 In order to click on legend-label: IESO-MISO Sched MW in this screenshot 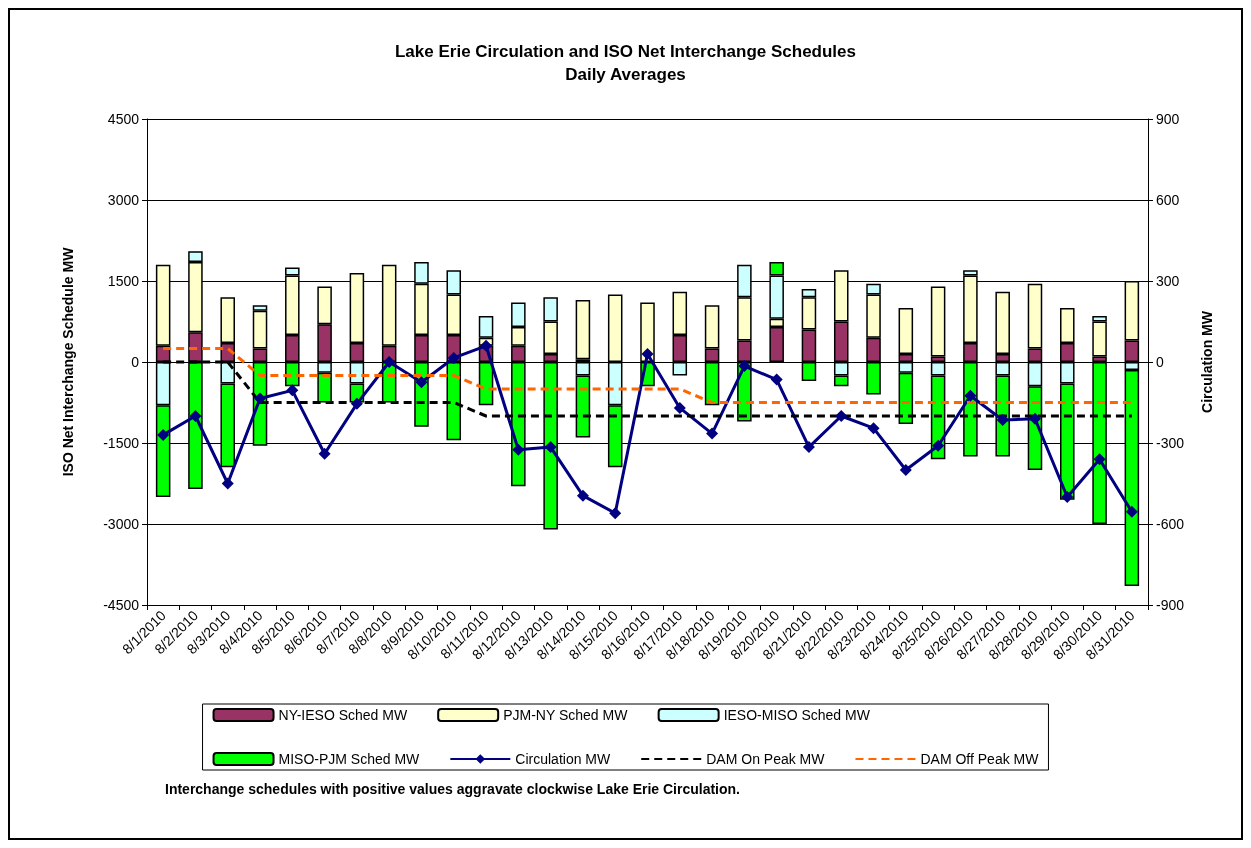, I will do `click(797, 715)`.